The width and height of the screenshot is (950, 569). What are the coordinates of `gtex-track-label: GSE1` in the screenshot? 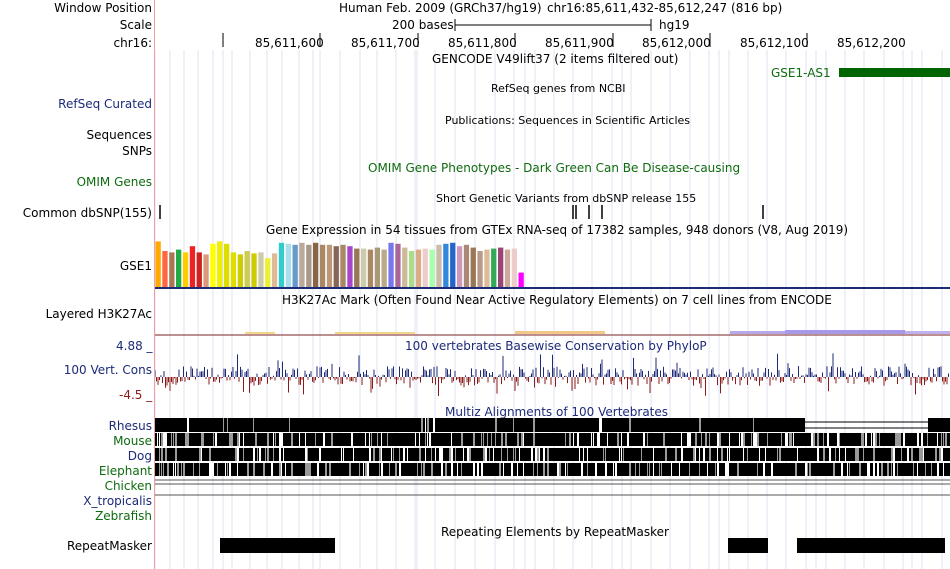 It's located at (135, 266).